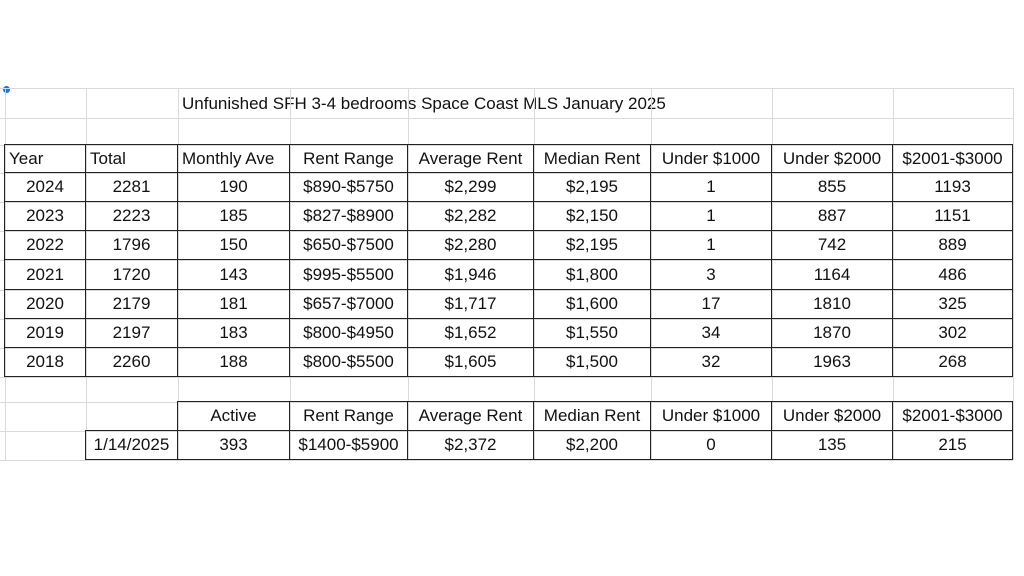  Describe the element at coordinates (711, 445) in the screenshot. I see `table-cell: 0` at that location.